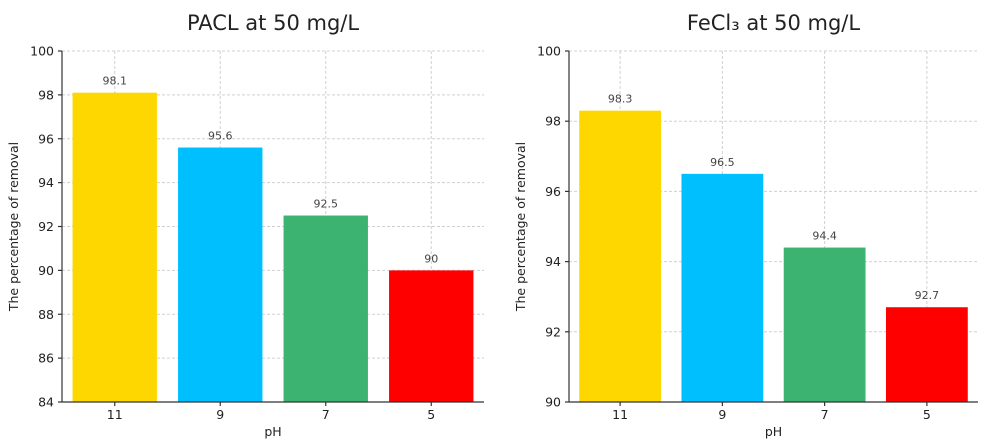  Describe the element at coordinates (722, 162) in the screenshot. I see `data-label: 96.5` at that location.